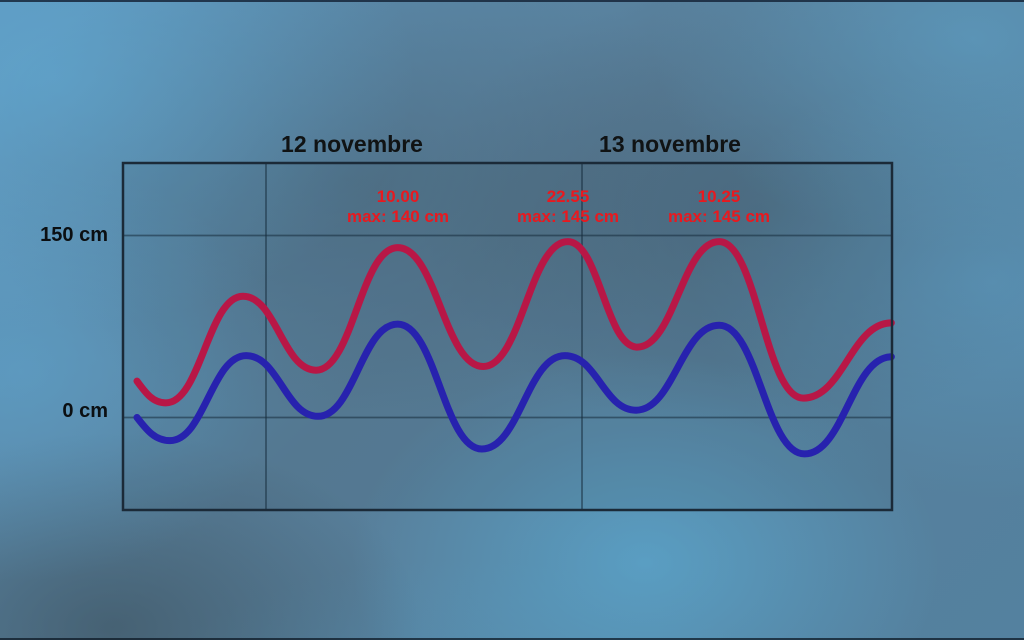 This screenshot has width=1024, height=640. What do you see at coordinates (670, 144) in the screenshot?
I see `day-label-13-novembre: 13 novembre` at bounding box center [670, 144].